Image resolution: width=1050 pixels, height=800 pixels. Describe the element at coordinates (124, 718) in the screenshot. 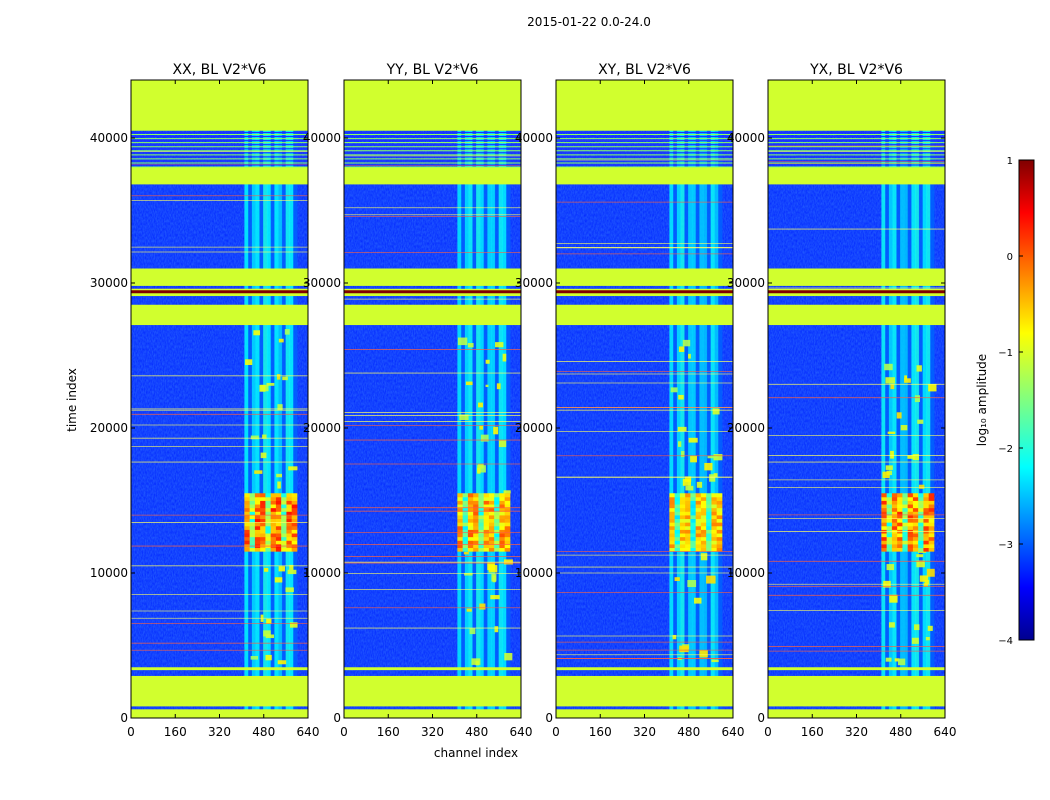

I see `y-tick-label: 0` at that location.